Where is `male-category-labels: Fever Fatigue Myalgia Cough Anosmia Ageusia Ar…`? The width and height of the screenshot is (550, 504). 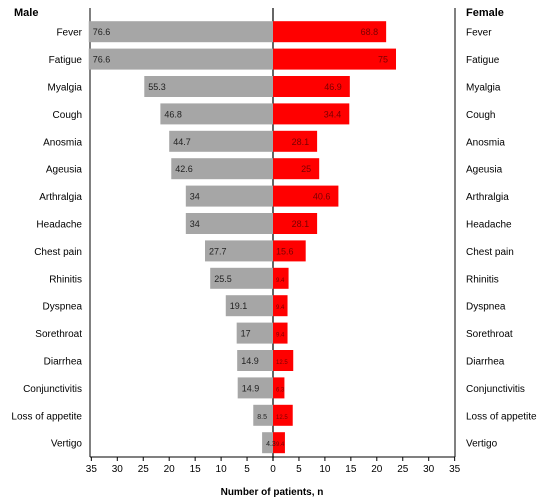 male-category-labels: Fever Fatigue Myalgia Cough Anosmia Ageusia Ar… is located at coordinates (46, 239).